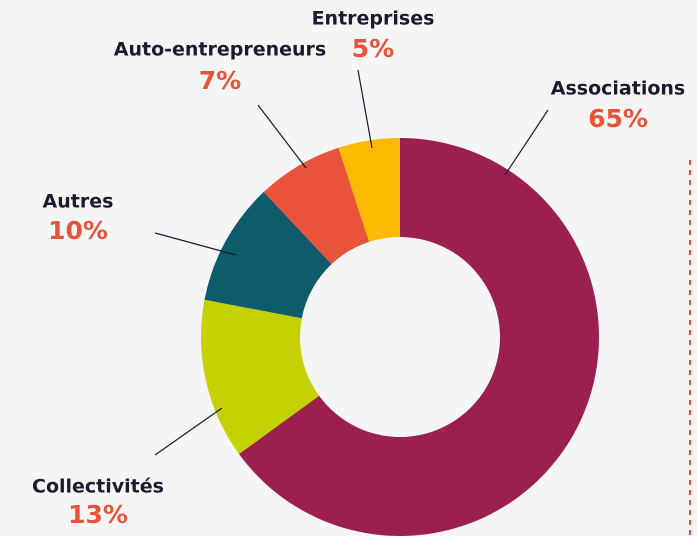  What do you see at coordinates (220, 80) in the screenshot?
I see `value-label: 7%` at bounding box center [220, 80].